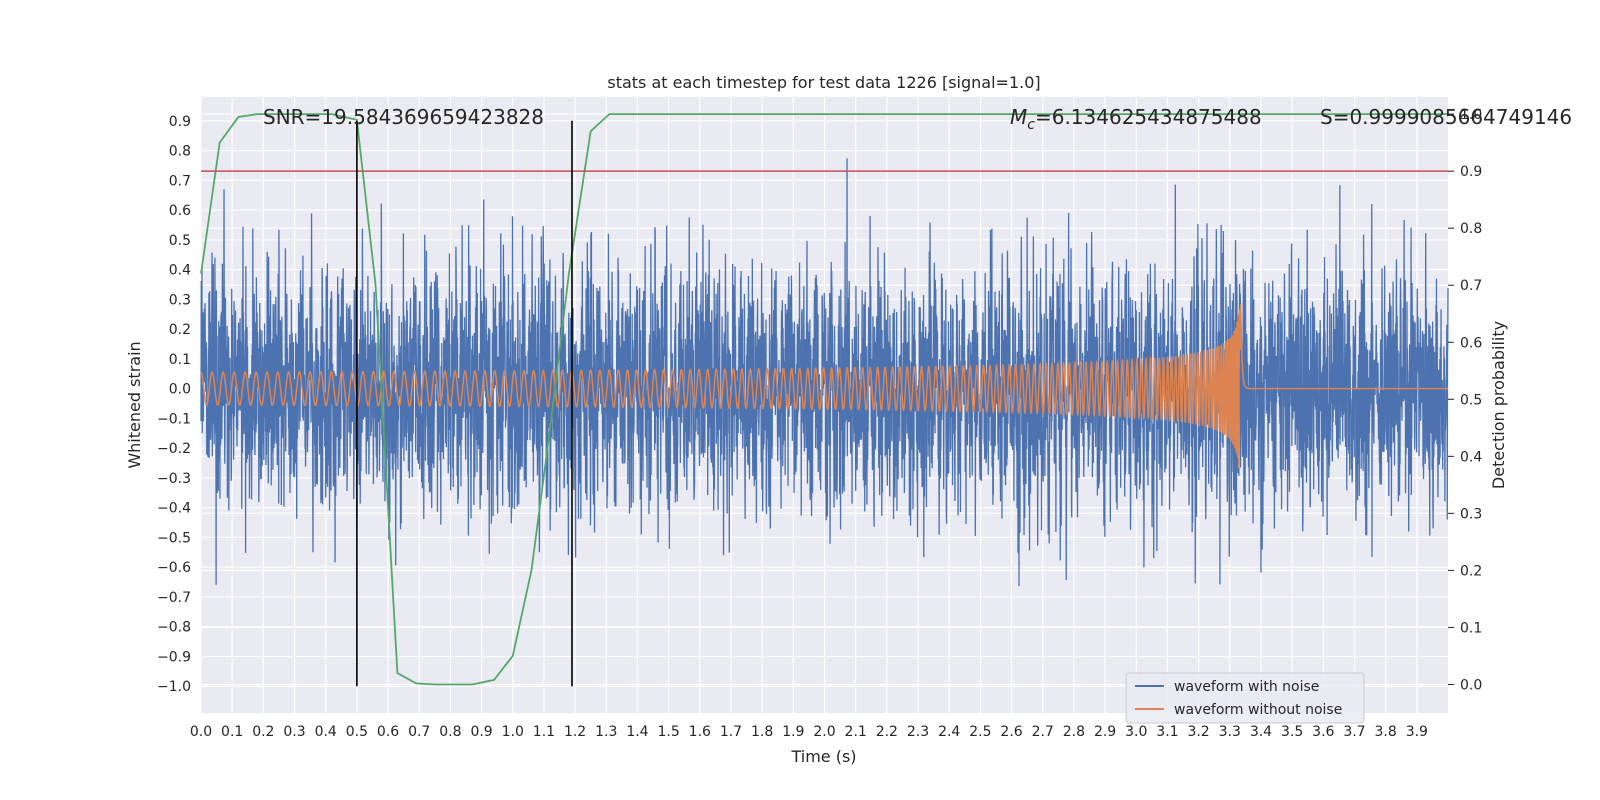 This screenshot has height=800, width=1600. Describe the element at coordinates (1230, 732) in the screenshot. I see `x-tick-label: 3.3` at that location.